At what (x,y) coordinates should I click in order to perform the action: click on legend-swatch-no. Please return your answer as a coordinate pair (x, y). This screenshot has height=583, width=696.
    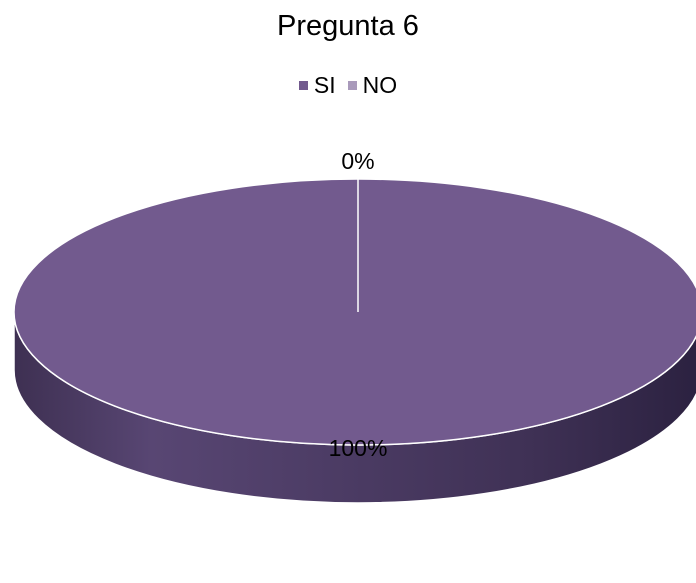
    Looking at the image, I should click on (352, 85).